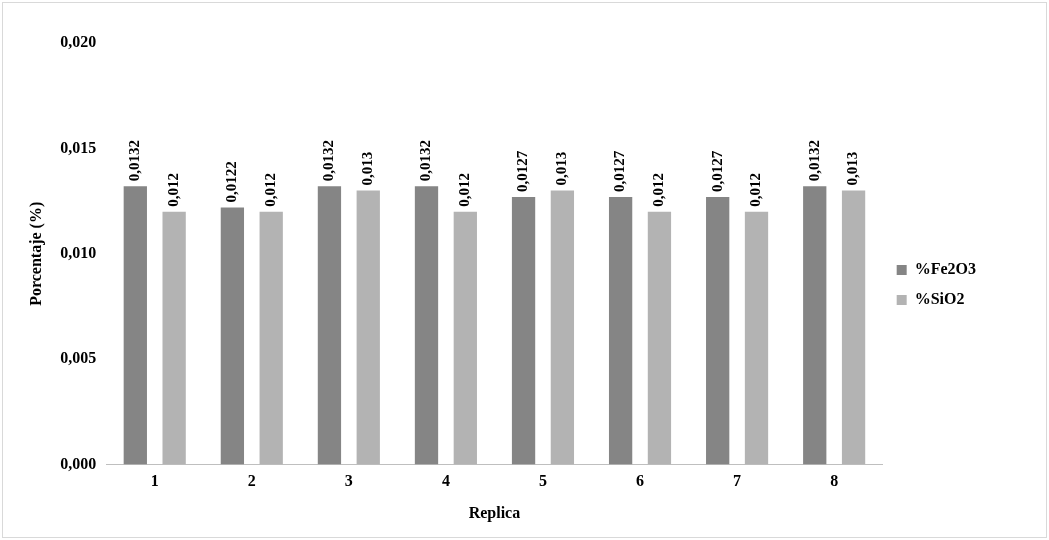  I want to click on x-tick-label: 2, so click(251, 481).